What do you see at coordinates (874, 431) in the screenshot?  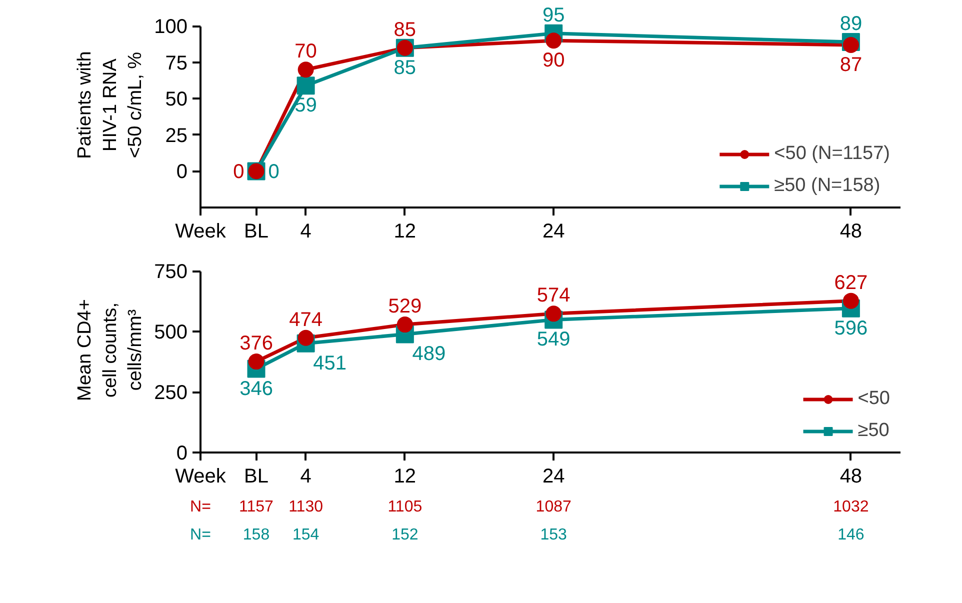 I see `legend-label: ≥50` at bounding box center [874, 431].